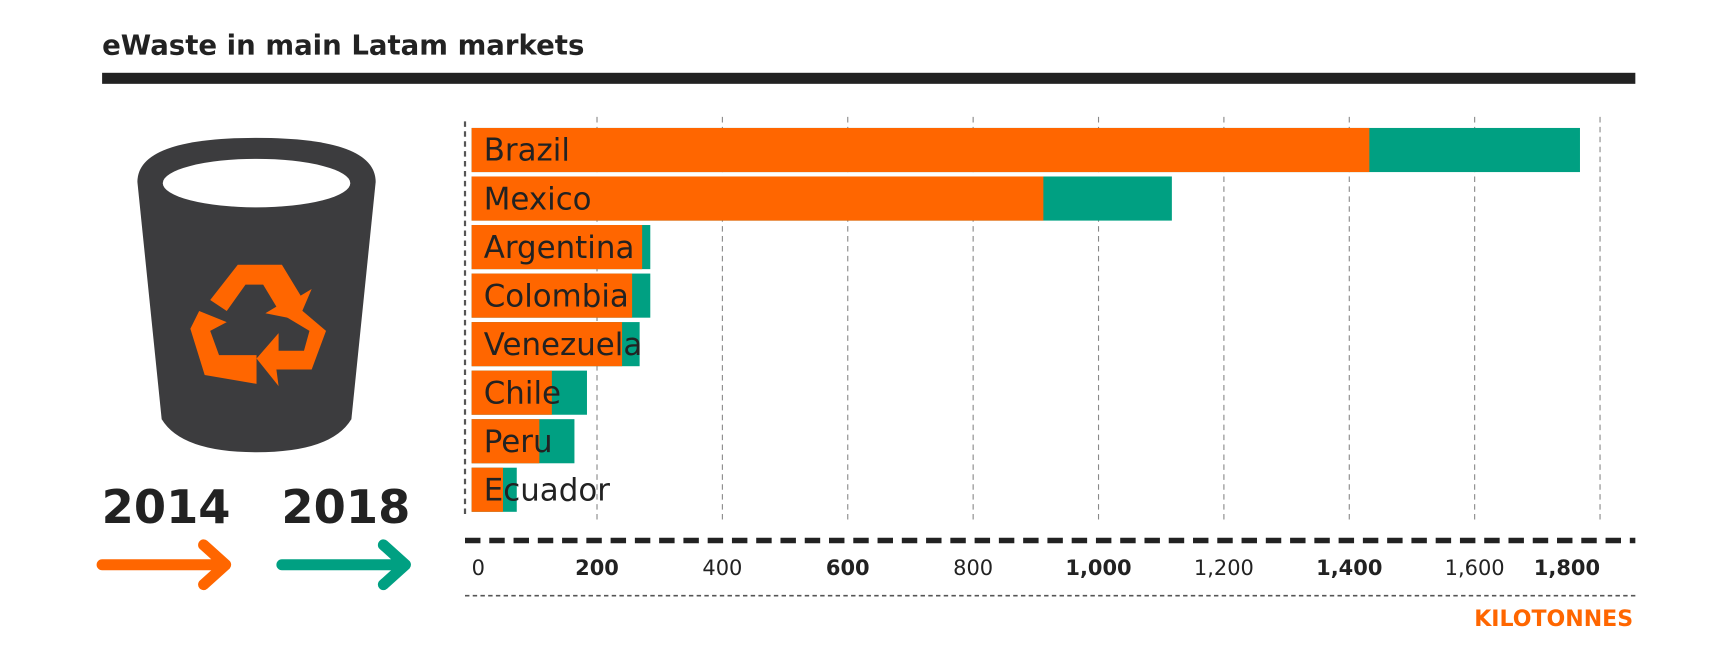 The height and width of the screenshot is (653, 1722). I want to click on category-label: Venezuela, so click(563, 345).